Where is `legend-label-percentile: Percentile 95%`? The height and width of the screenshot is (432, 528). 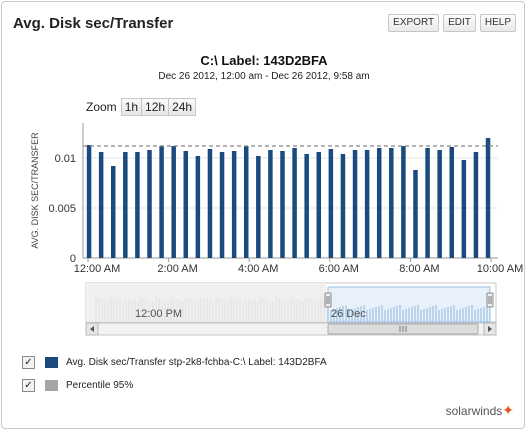
legend-label-percentile: Percentile 95% is located at coordinates (100, 385).